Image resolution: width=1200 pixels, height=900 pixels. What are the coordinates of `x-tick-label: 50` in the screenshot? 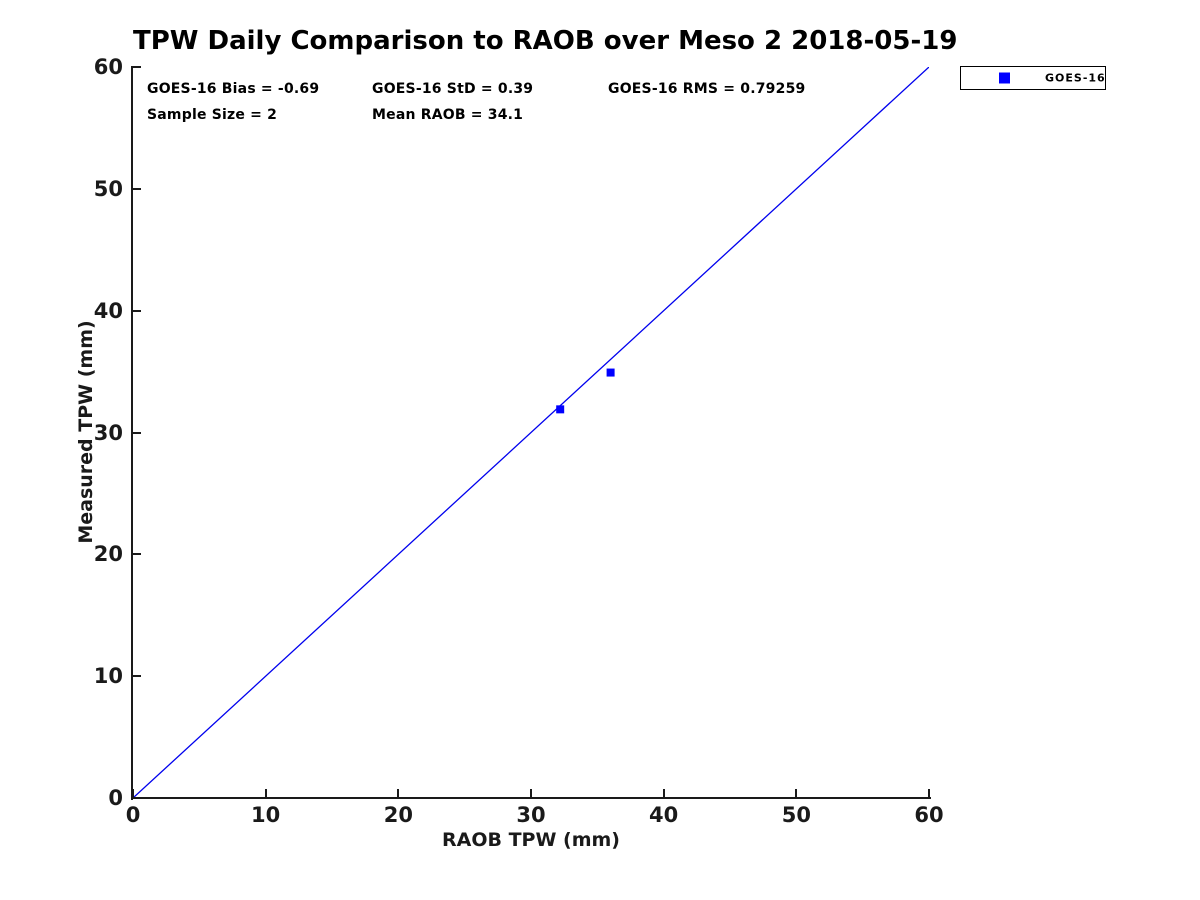 It's located at (796, 815).